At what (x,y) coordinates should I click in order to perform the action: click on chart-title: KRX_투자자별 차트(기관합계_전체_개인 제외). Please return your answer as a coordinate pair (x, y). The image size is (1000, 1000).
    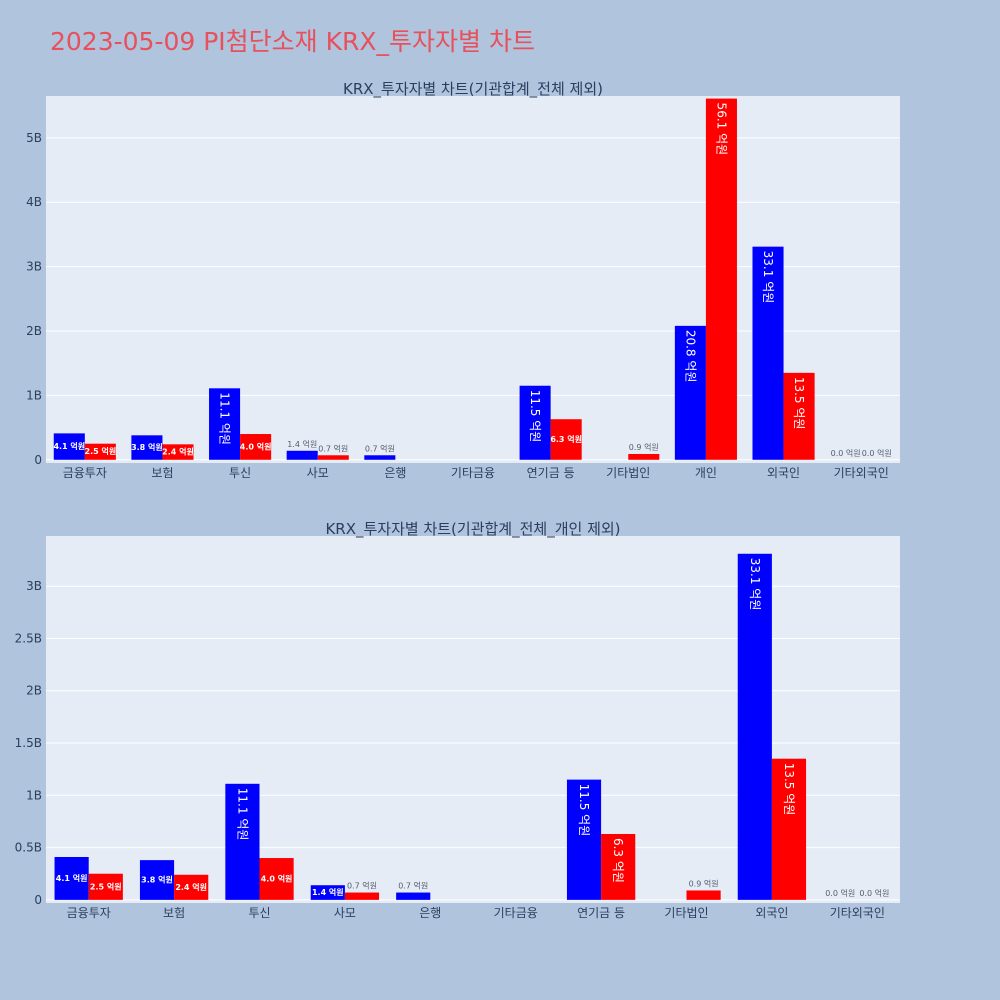
    Looking at the image, I should click on (472, 529).